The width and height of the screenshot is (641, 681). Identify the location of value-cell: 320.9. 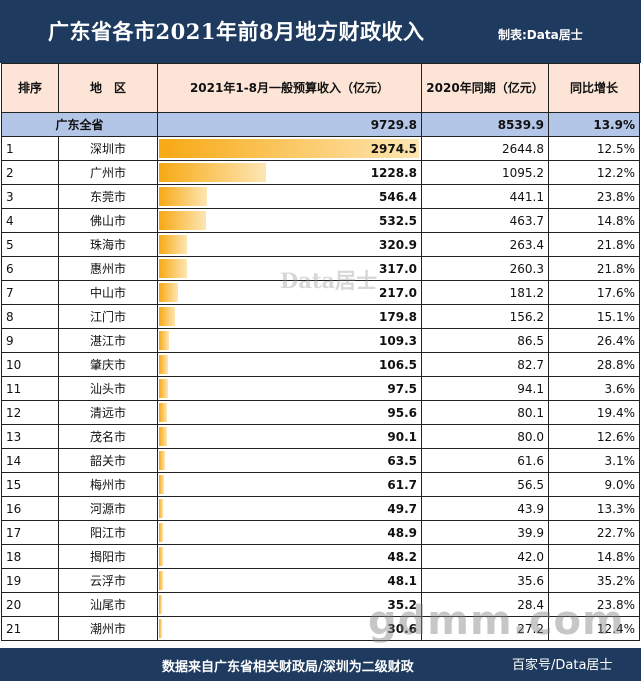
(289, 244).